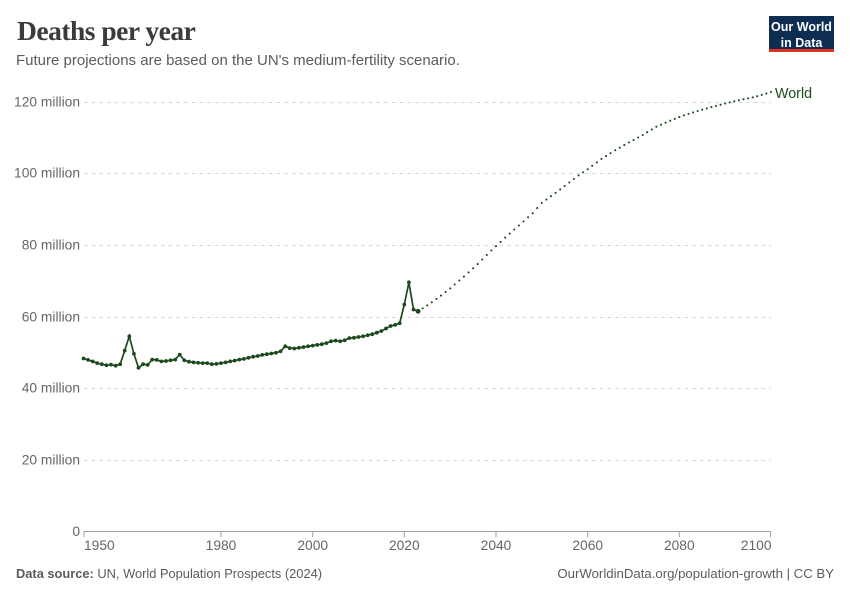 The width and height of the screenshot is (850, 600). I want to click on svg-text: 20 million, so click(51, 460).